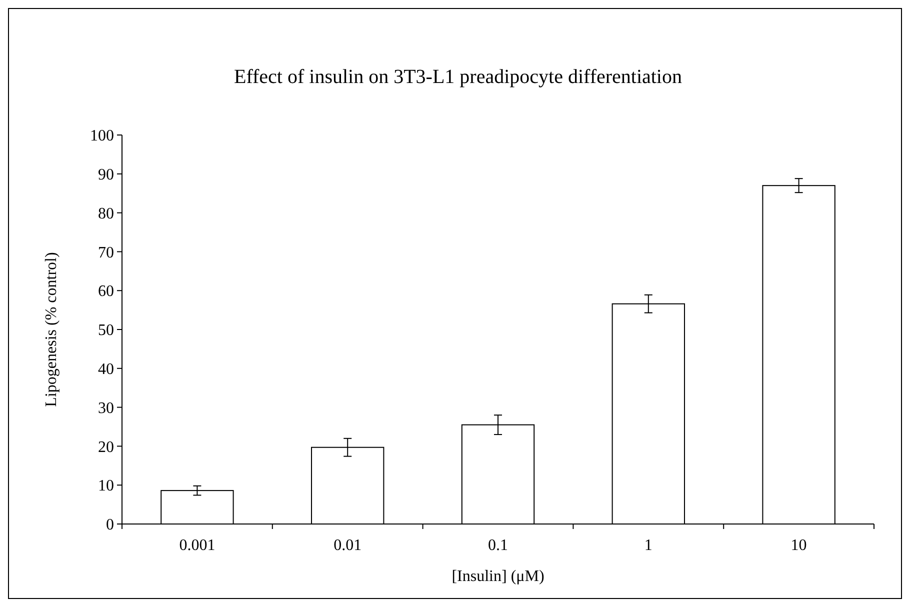  Describe the element at coordinates (51, 329) in the screenshot. I see `y-axis-title: Lipogenesis (% control)` at that location.